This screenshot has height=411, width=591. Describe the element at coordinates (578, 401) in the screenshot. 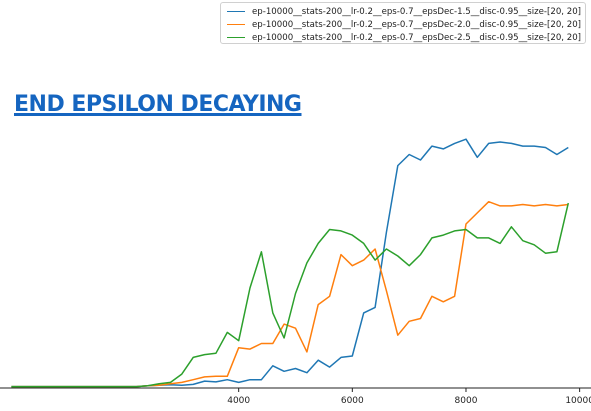

I see `x-tick-label-10000: 10000` at that location.